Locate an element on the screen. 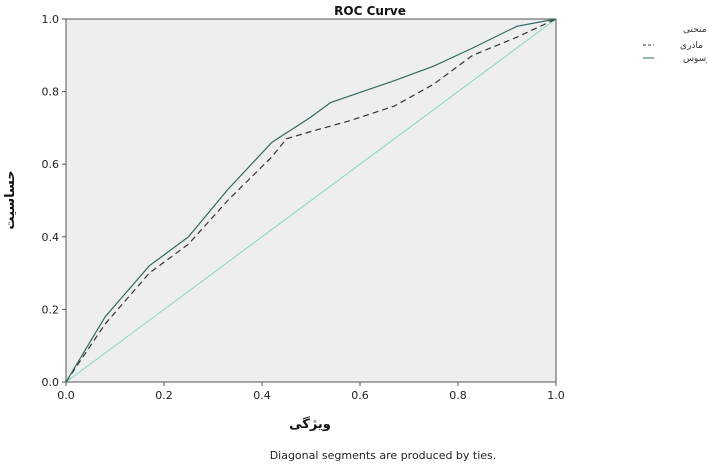  x-tick-label: 0.0 is located at coordinates (66, 395).